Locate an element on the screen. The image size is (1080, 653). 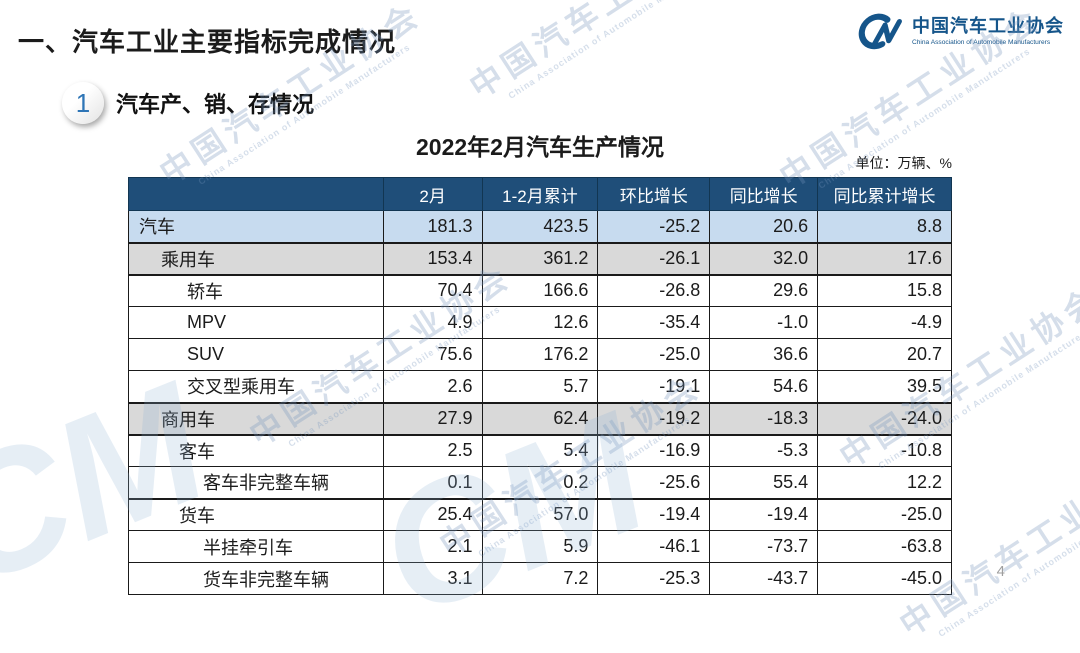
cell-value: 2.6 is located at coordinates (432, 386).